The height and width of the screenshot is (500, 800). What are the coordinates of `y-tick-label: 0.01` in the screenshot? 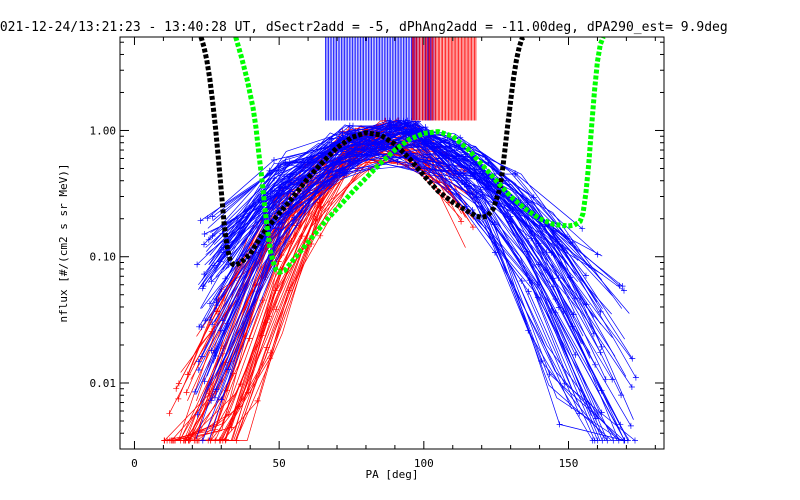 It's located at (103, 383).